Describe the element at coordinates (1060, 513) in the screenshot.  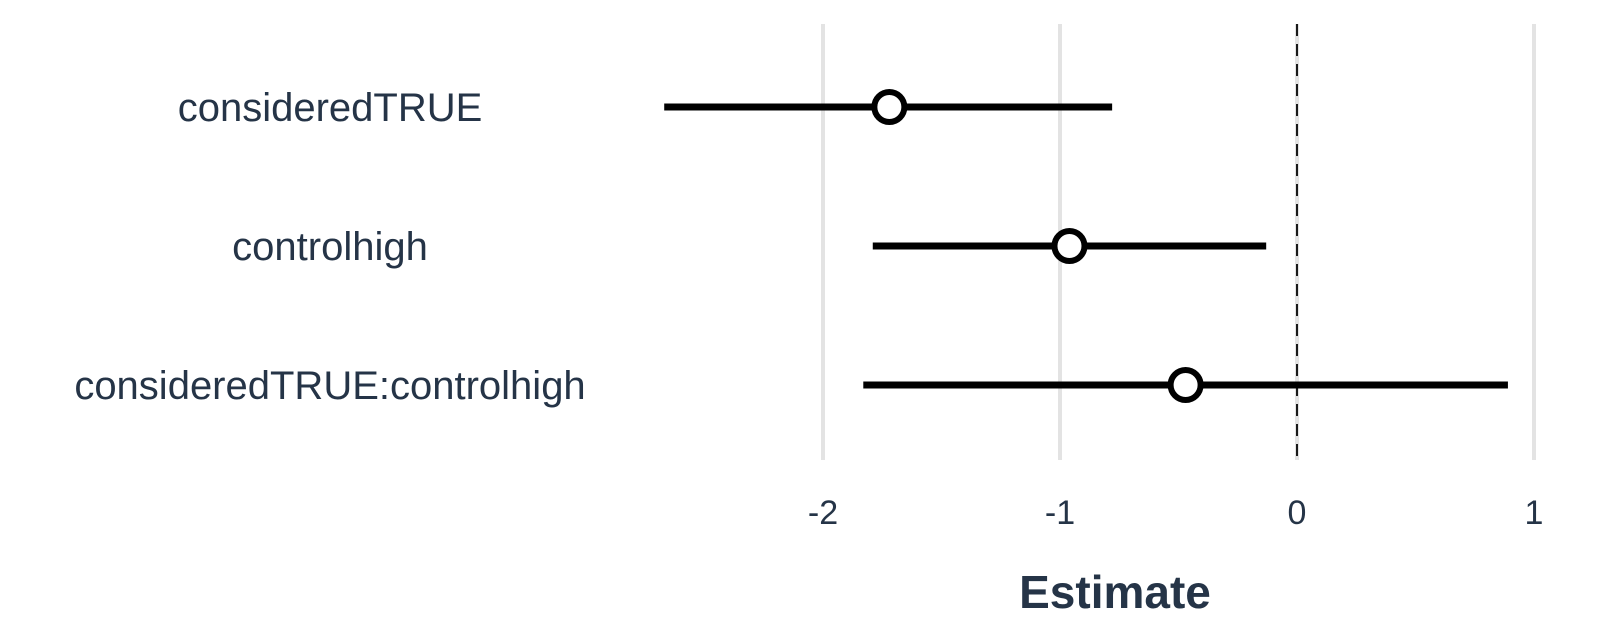
I see `x-tick-label: -1` at that location.